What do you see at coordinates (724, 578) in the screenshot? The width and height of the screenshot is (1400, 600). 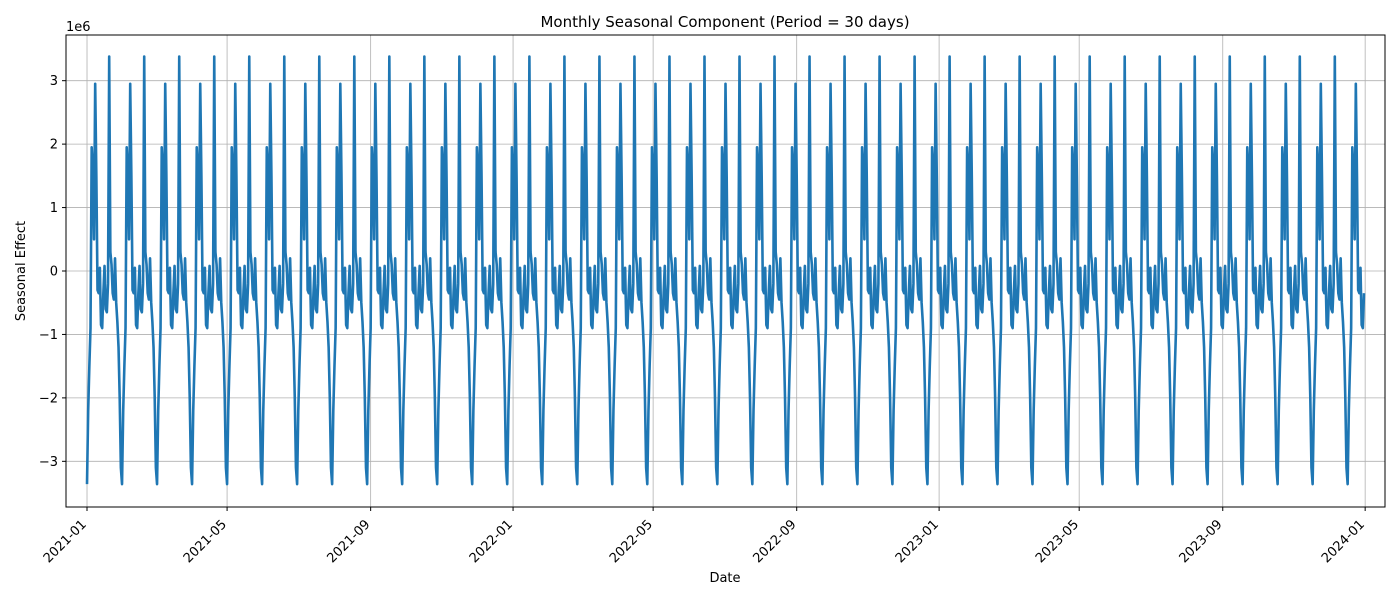 I see `x-axis-label: Date` at bounding box center [724, 578].